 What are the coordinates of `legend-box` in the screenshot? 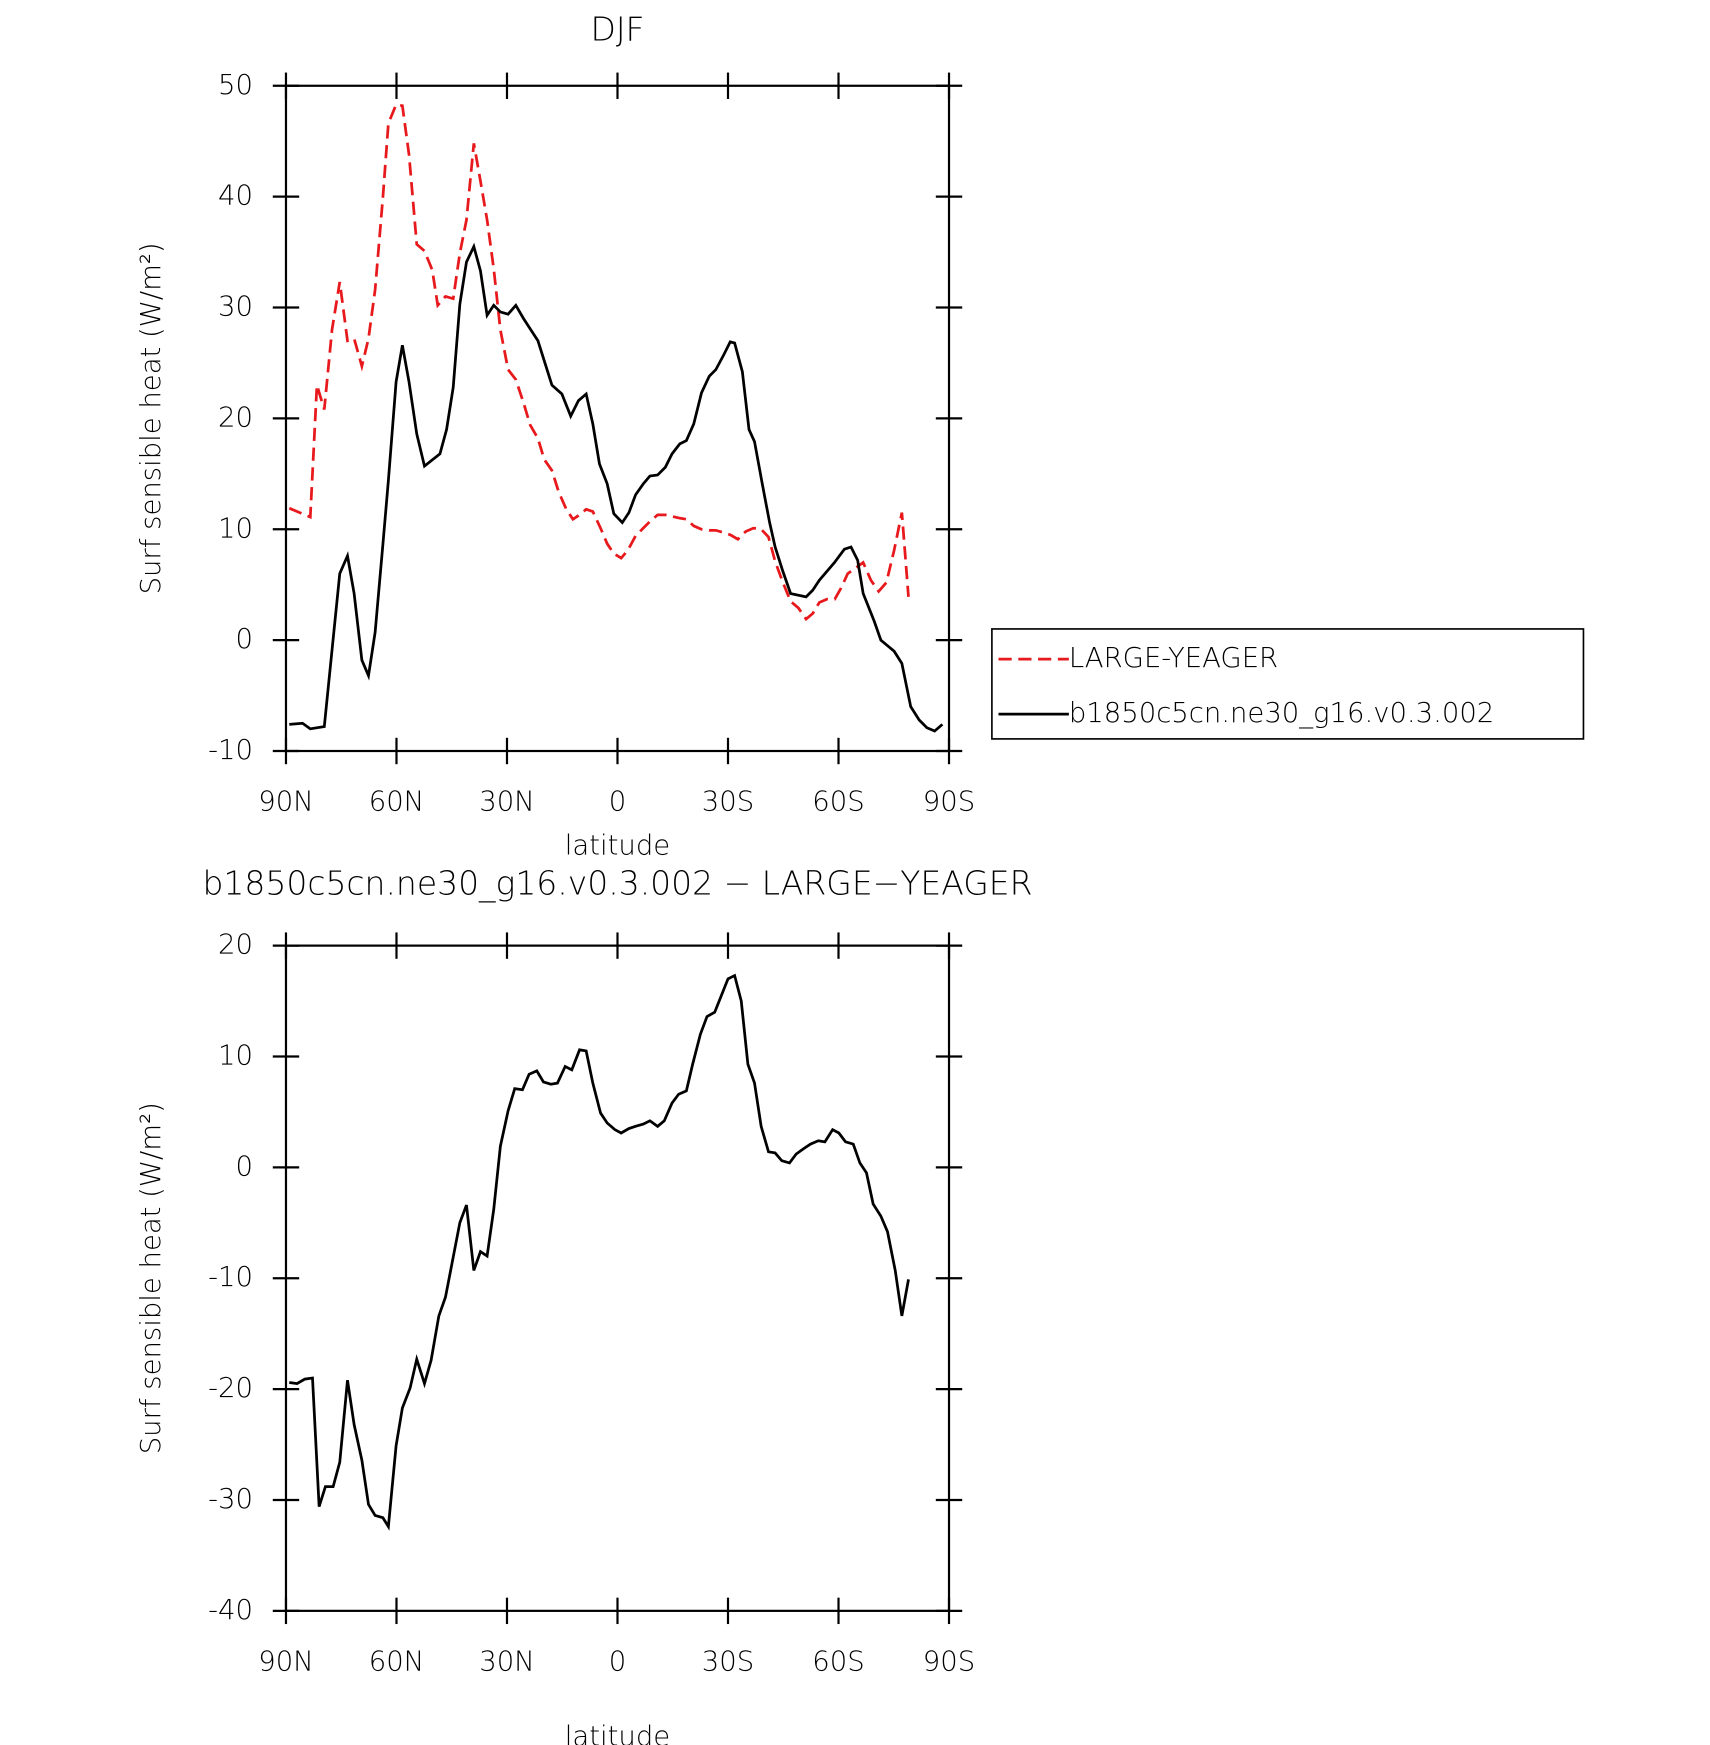 It's located at (1288, 684).